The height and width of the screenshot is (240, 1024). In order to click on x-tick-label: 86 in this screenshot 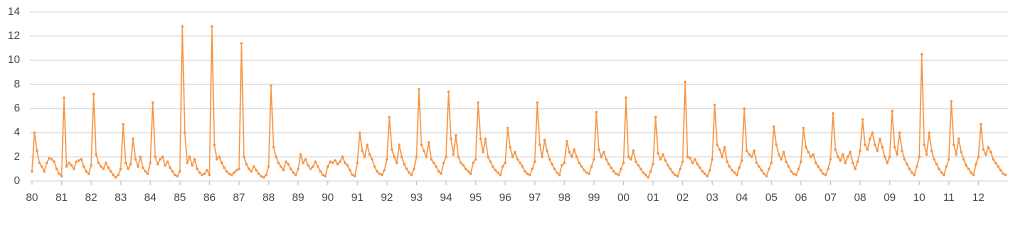, I will do `click(209, 198)`.